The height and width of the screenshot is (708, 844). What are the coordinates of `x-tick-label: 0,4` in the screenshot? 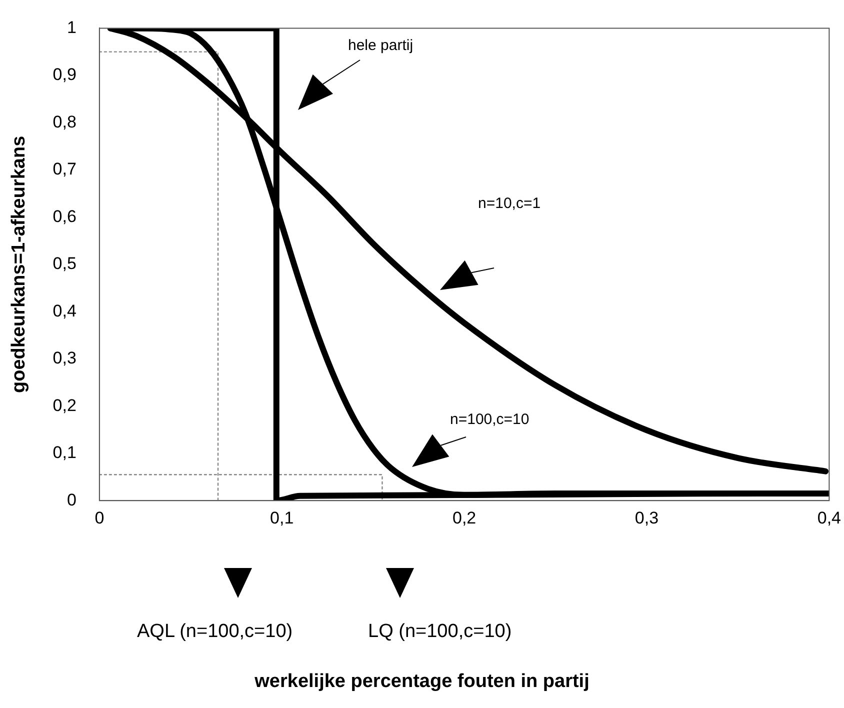 It's located at (829, 518).